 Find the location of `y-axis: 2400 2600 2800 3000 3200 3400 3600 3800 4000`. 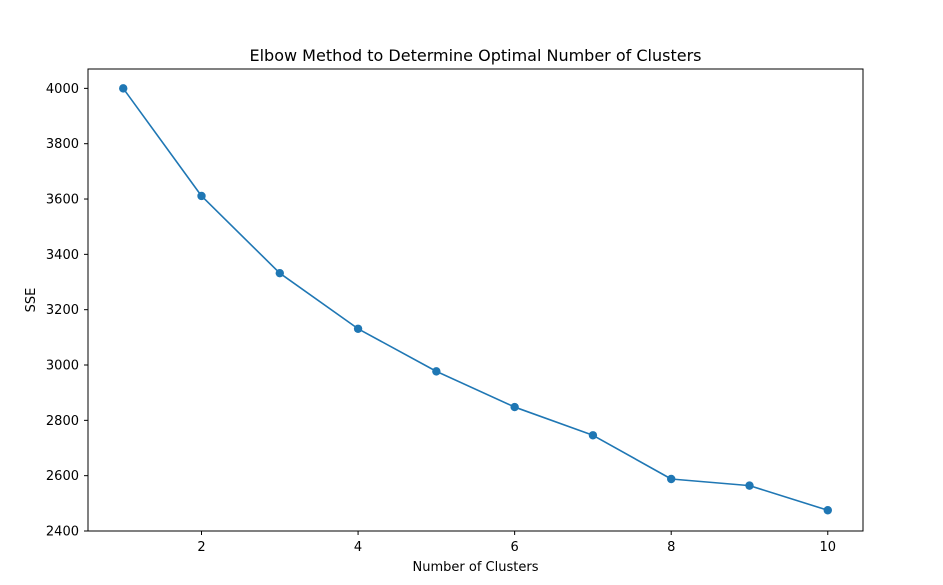

y-axis: 2400 2600 2800 3000 3200 3400 3600 3800 4000 is located at coordinates (67, 311).